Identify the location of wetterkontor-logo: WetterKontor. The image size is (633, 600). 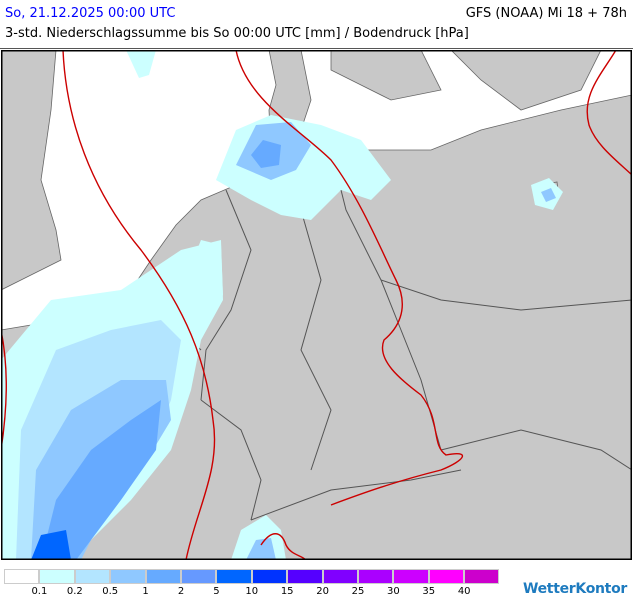
(574, 589).